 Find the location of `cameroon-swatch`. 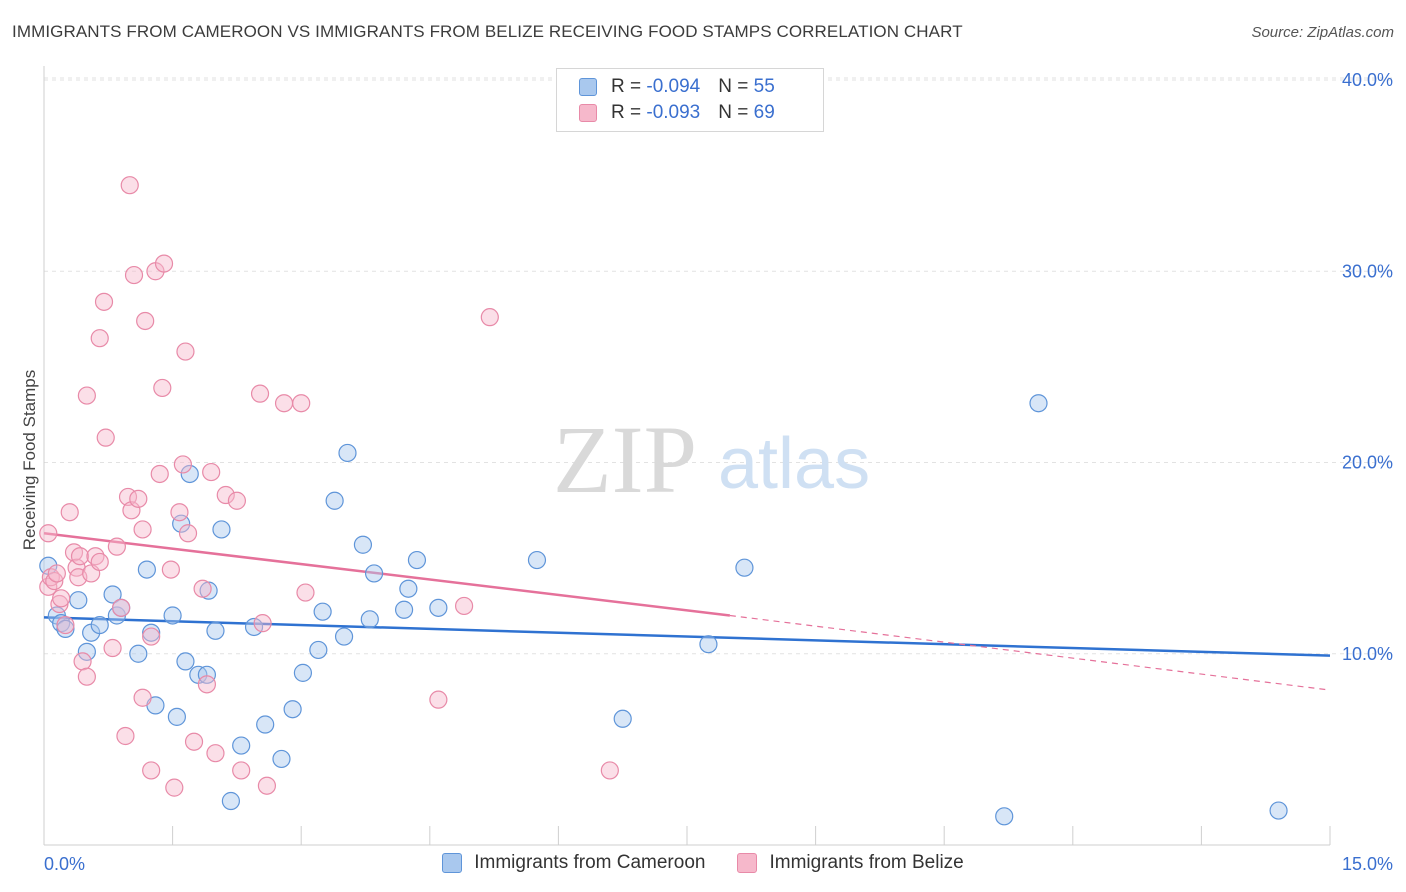

cameroon-swatch is located at coordinates (588, 87).